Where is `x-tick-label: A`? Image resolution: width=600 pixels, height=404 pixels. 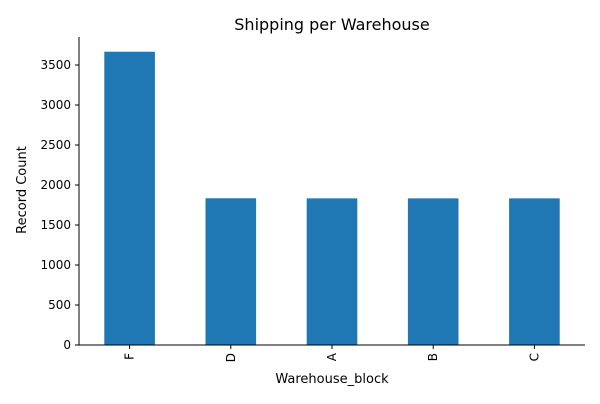 x-tick-label: A is located at coordinates (332, 356).